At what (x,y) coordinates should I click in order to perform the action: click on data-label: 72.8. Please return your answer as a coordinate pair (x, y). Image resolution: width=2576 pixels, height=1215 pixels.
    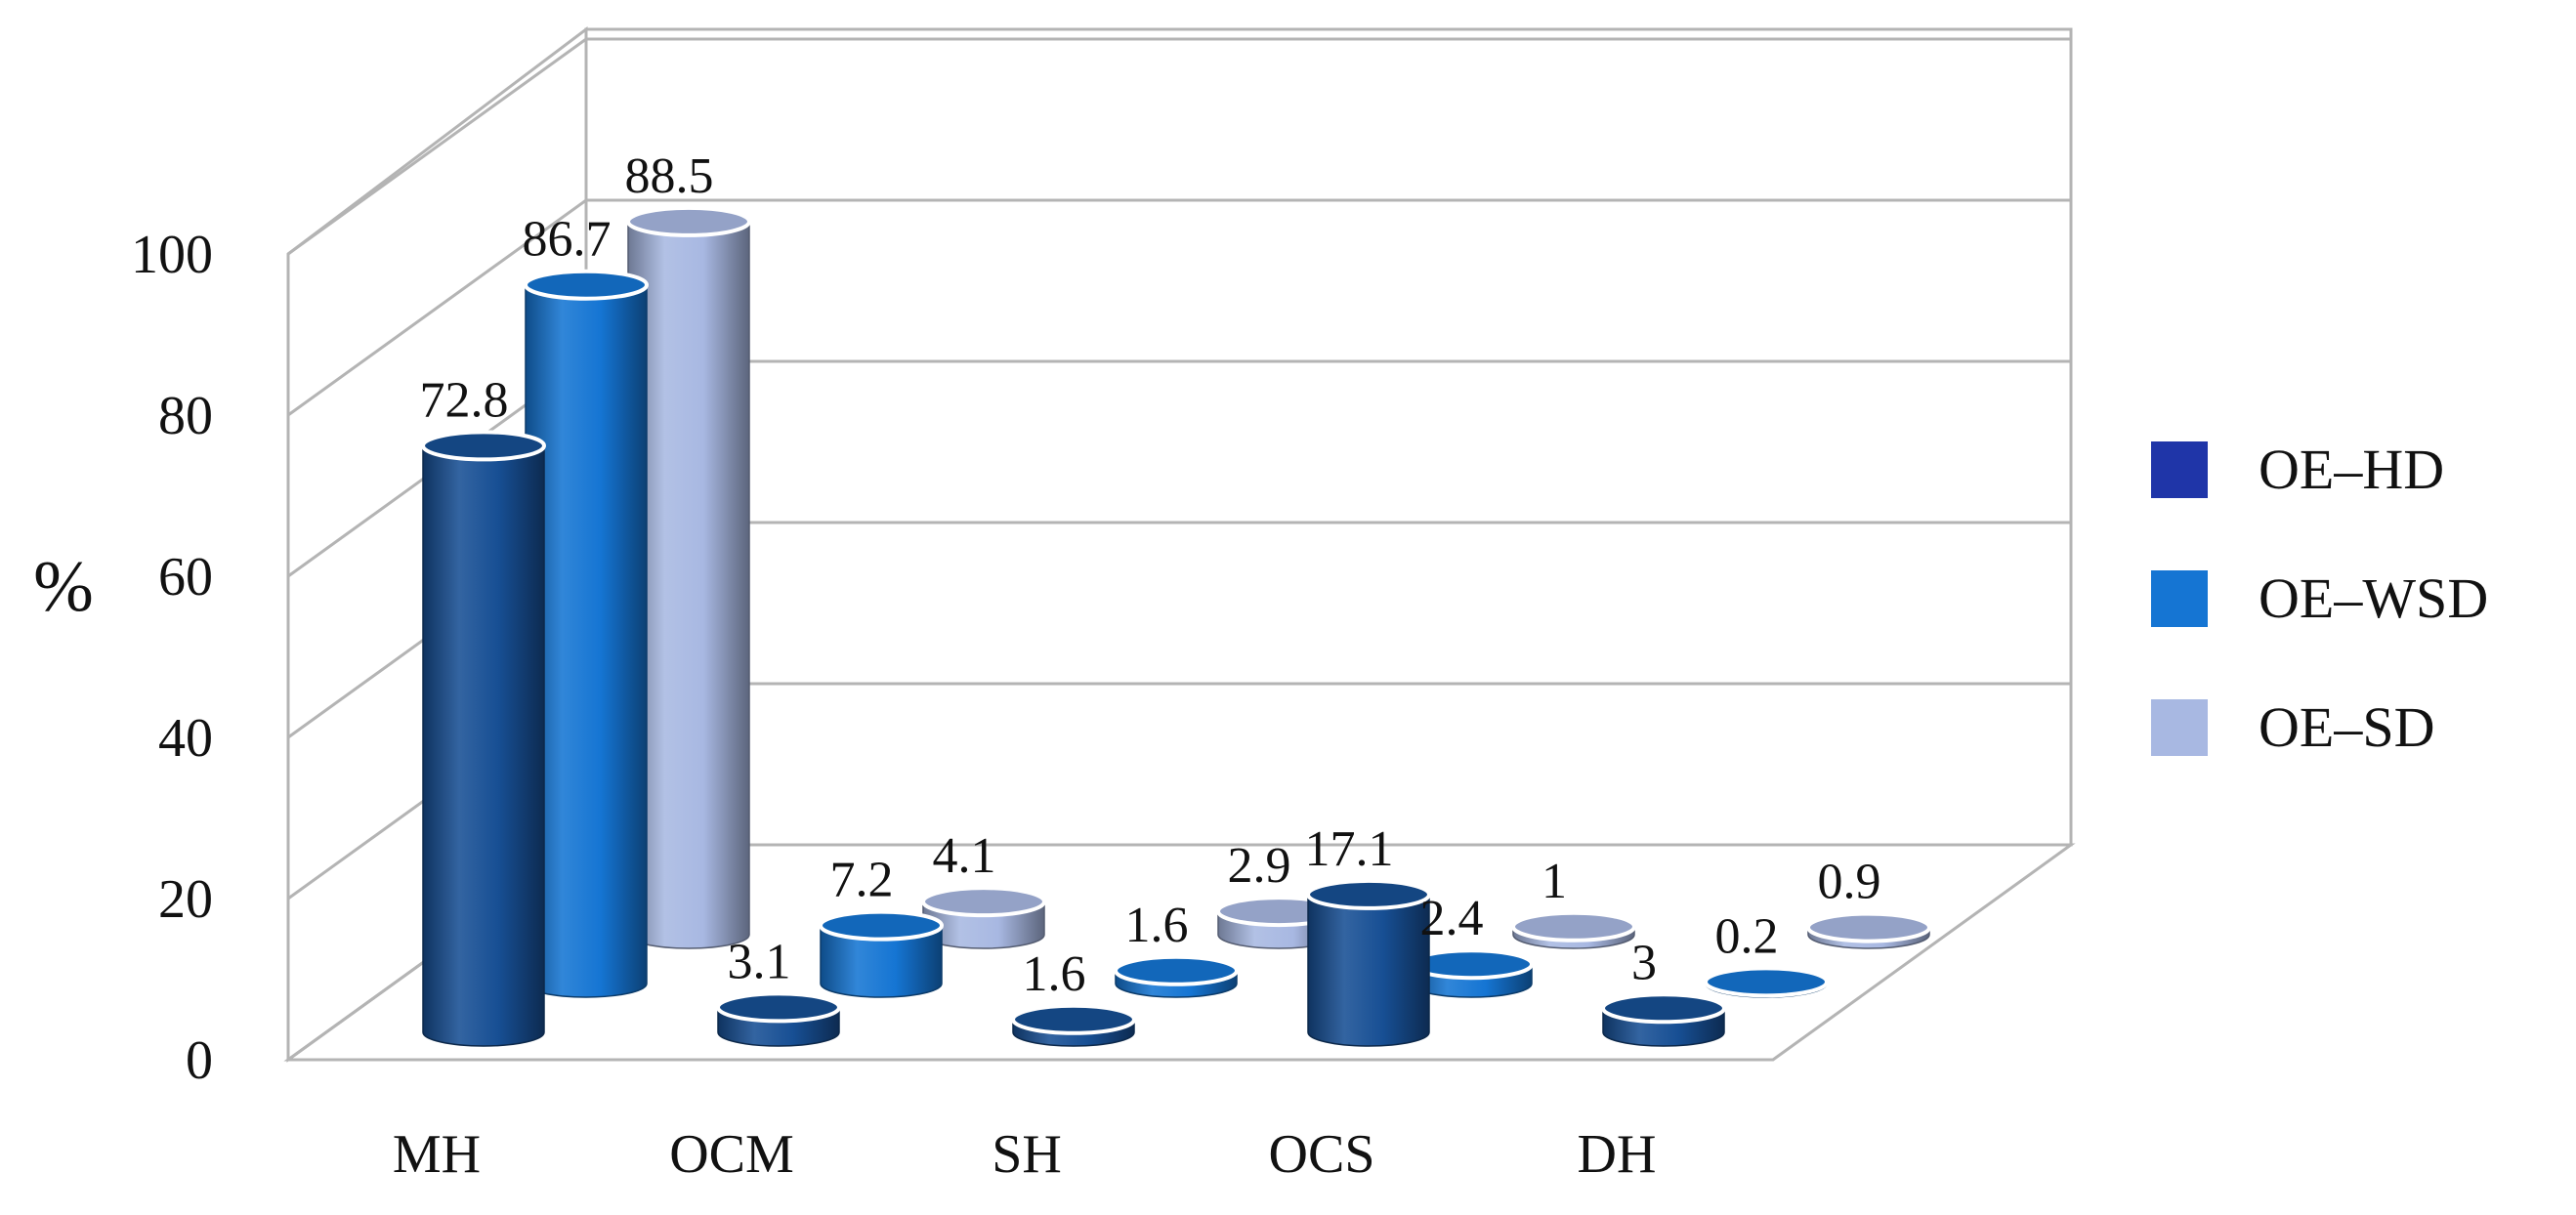
    Looking at the image, I should click on (464, 400).